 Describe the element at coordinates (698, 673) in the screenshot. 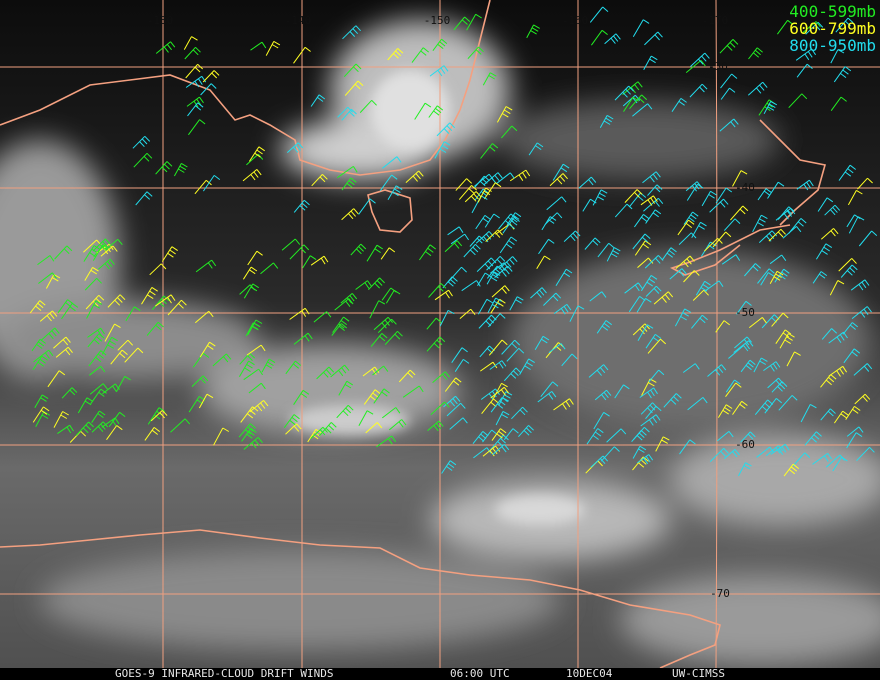

I see `footer-text: UW-CIMSS` at that location.